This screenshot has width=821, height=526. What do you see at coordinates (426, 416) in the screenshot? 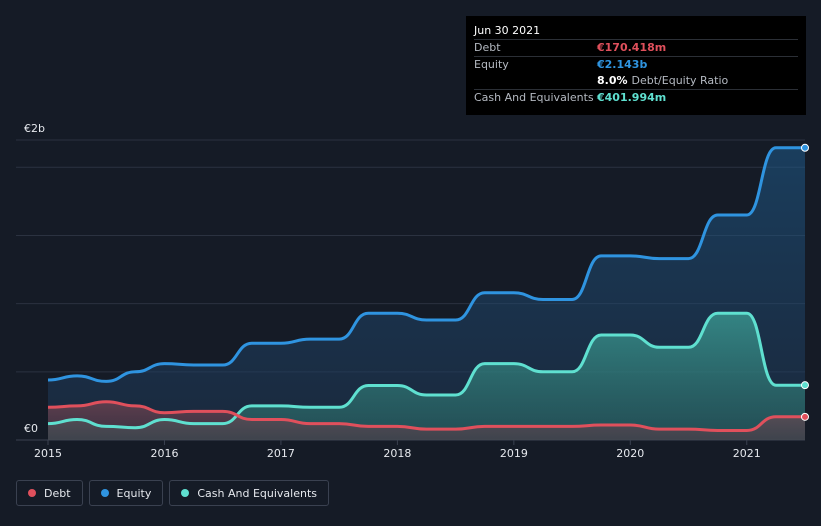
I see `debt-line` at bounding box center [426, 416].